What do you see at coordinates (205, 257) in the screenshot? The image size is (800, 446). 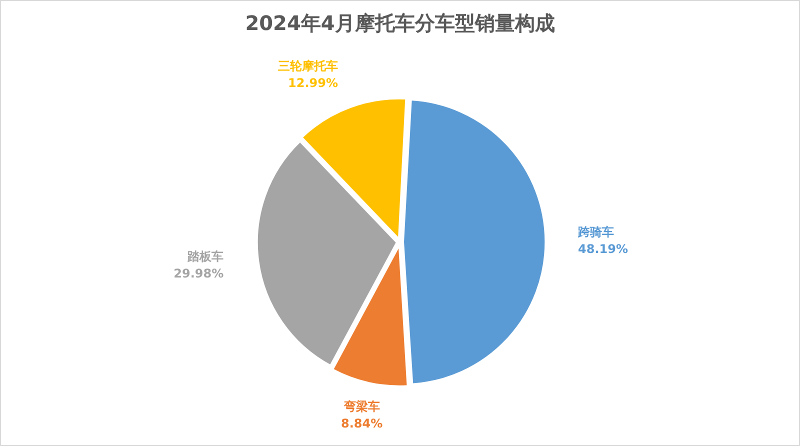 I see `slice-label: 踏板车` at bounding box center [205, 257].